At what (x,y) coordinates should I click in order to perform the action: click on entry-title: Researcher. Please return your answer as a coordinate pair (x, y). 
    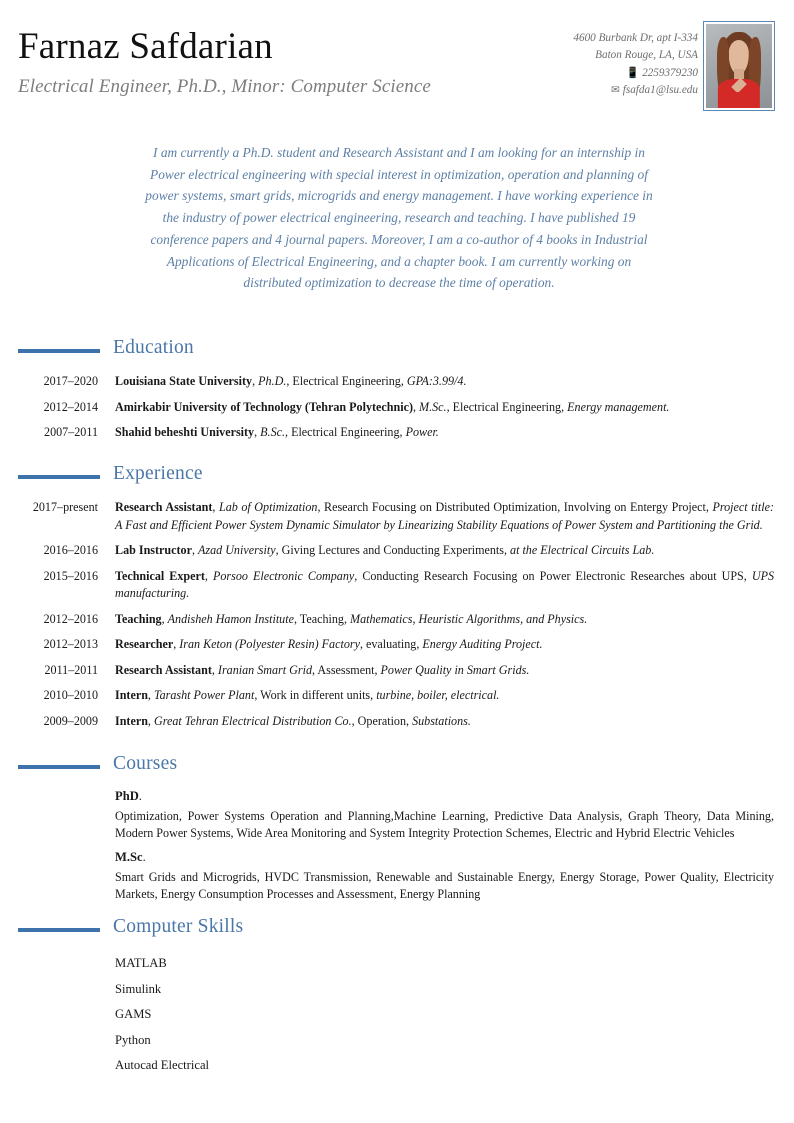
    Looking at the image, I should click on (144, 644).